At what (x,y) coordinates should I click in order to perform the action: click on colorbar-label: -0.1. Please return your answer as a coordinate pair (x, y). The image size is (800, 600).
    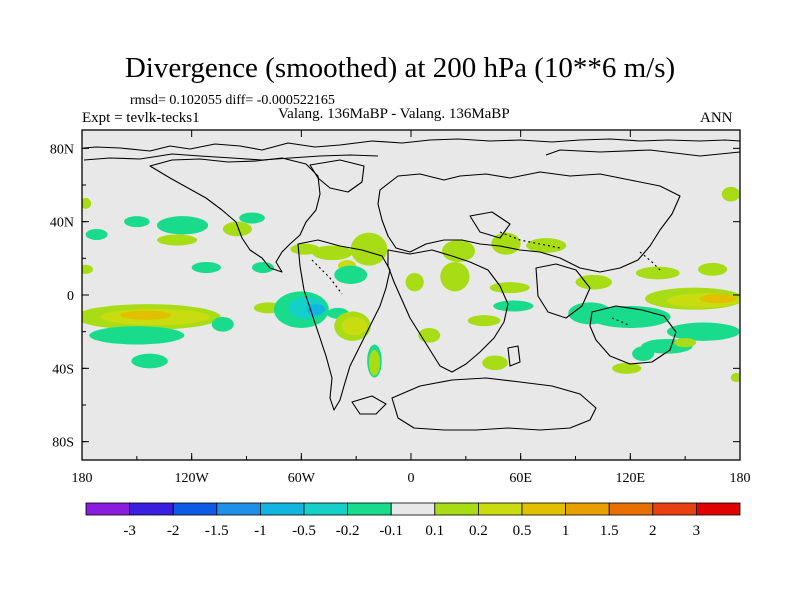
    Looking at the image, I should click on (391, 531).